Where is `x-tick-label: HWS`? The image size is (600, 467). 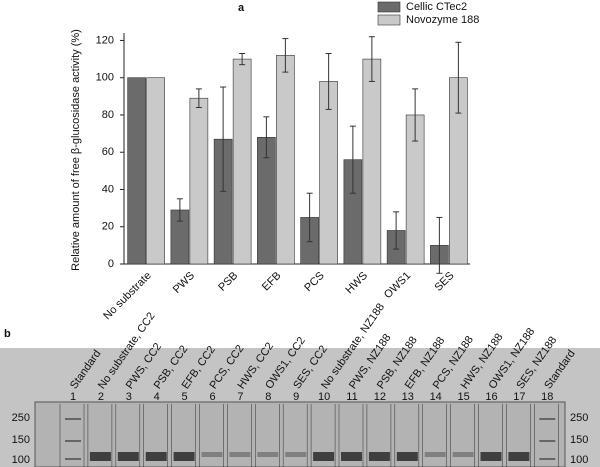
x-tick-label: HWS is located at coordinates (356, 283).